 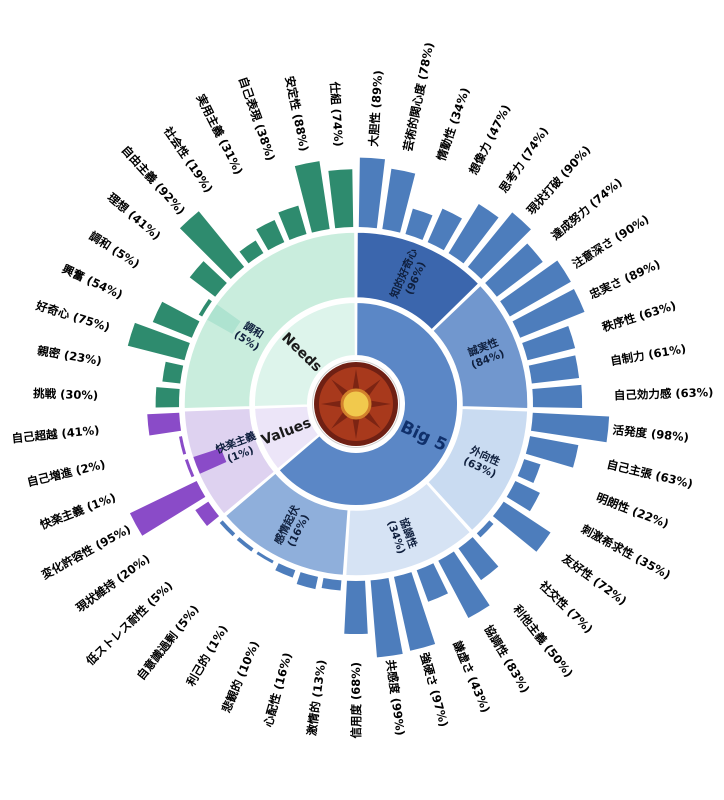 I want to click on facet-label: 実用主義 (31%), so click(x=220, y=134).